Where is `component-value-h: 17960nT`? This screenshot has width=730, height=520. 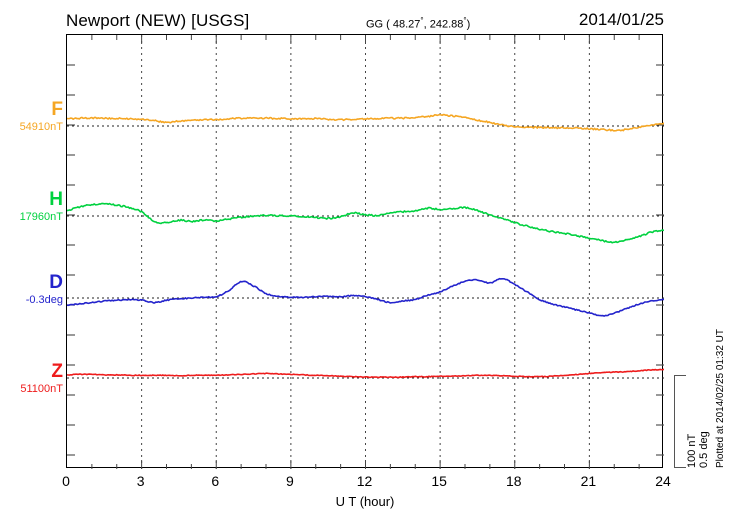 component-value-h: 17960nT is located at coordinates (41, 217).